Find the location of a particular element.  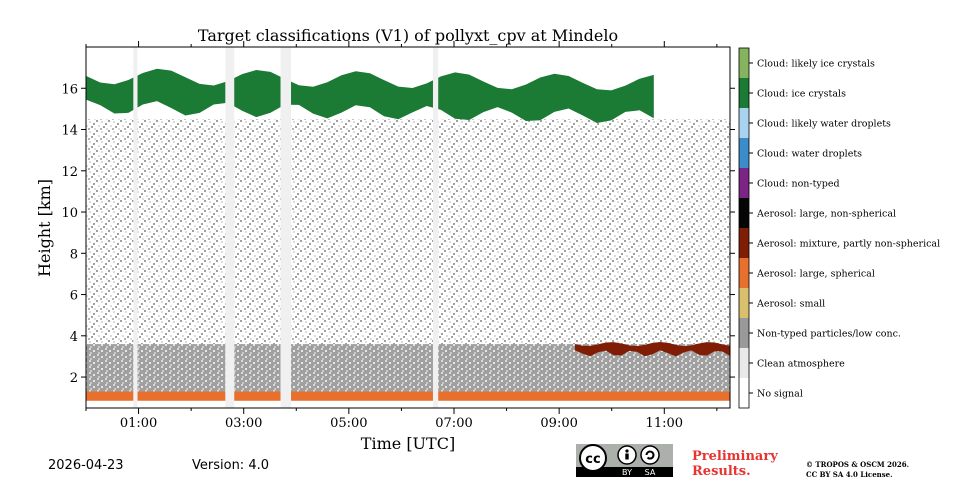

cc-icon is located at coordinates (593, 458).